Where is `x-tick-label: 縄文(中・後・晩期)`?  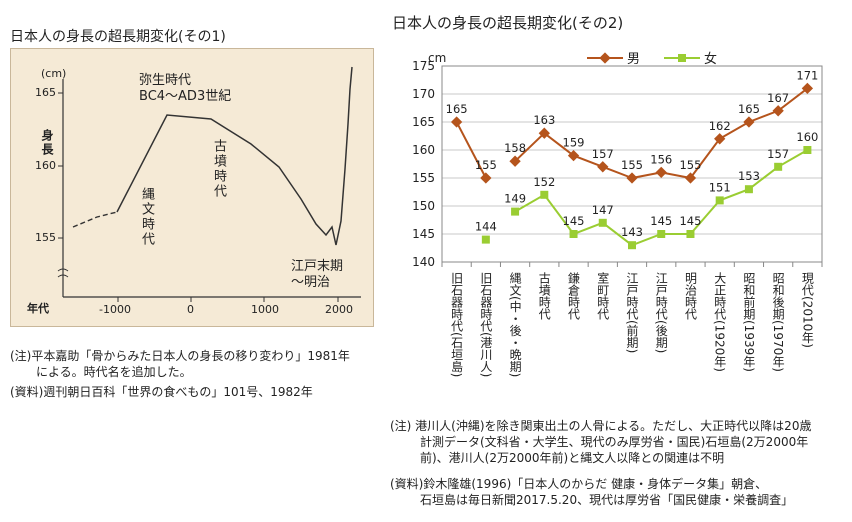 x-tick-label: 縄文(中・後・晩期) is located at coordinates (515, 324).